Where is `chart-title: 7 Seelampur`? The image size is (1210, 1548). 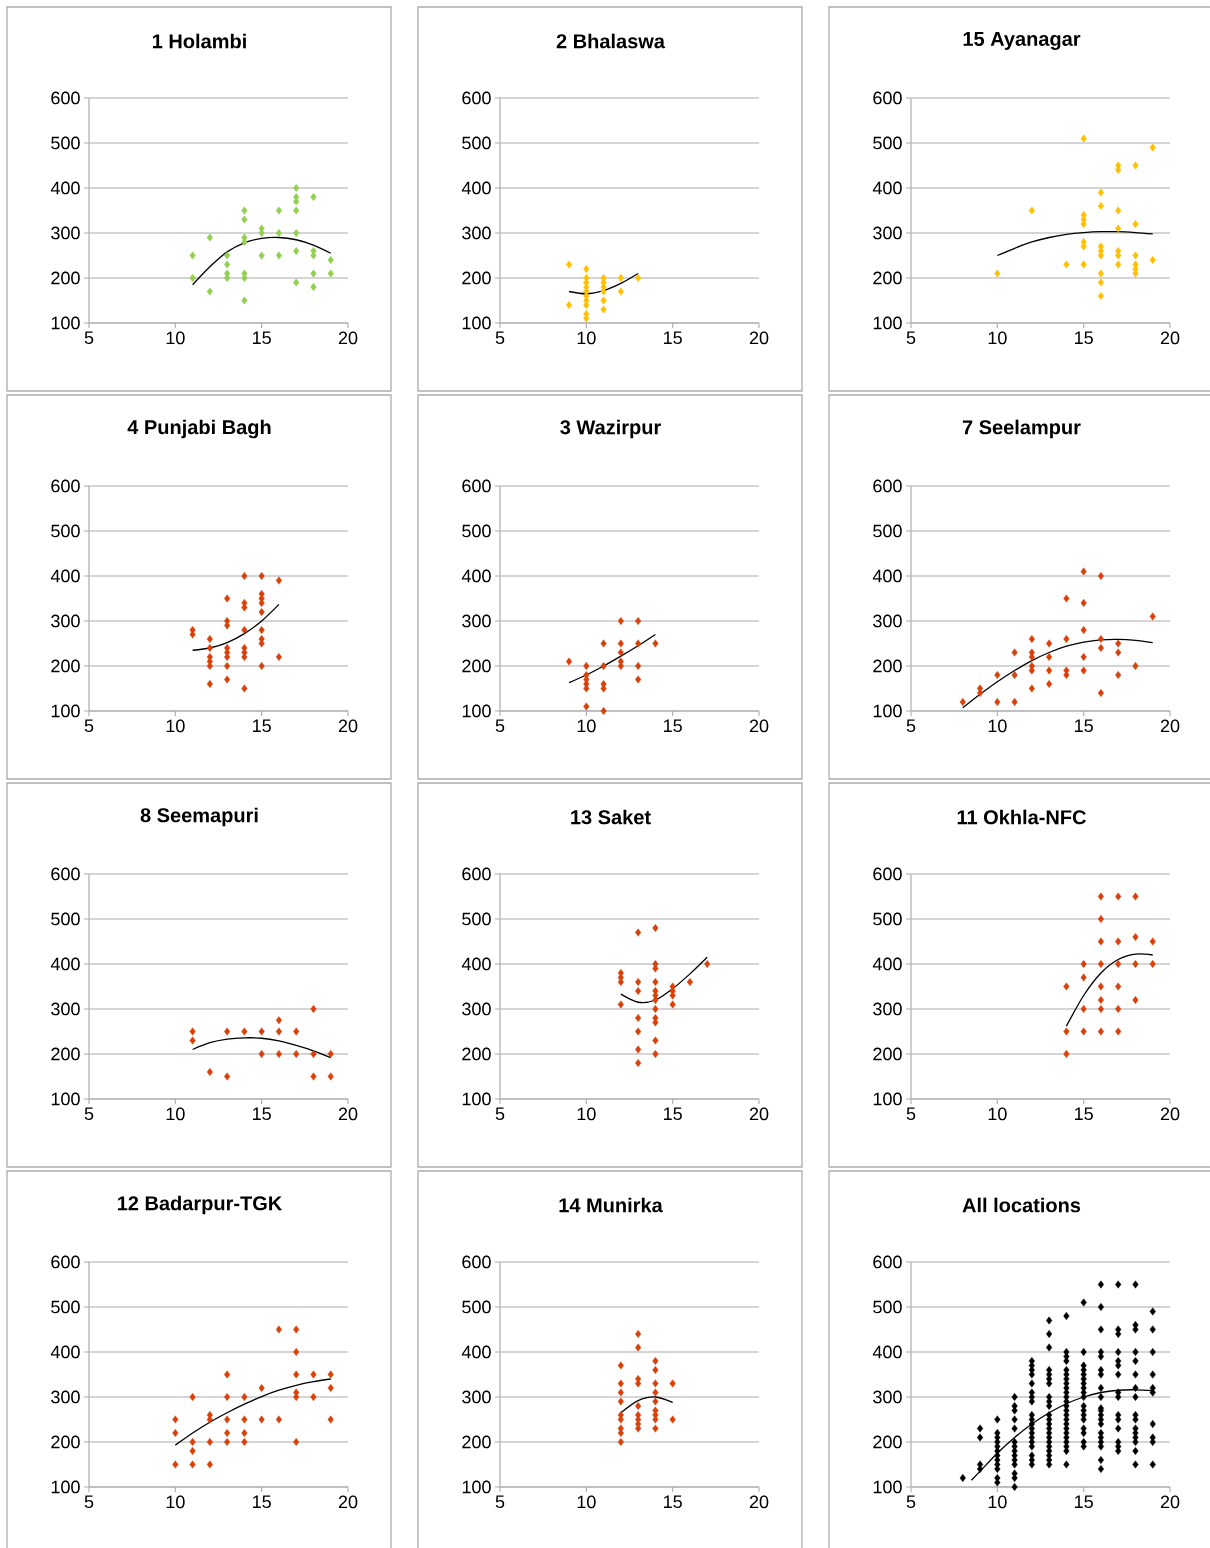
chart-title: 7 Seelampur is located at coordinates (1021, 429).